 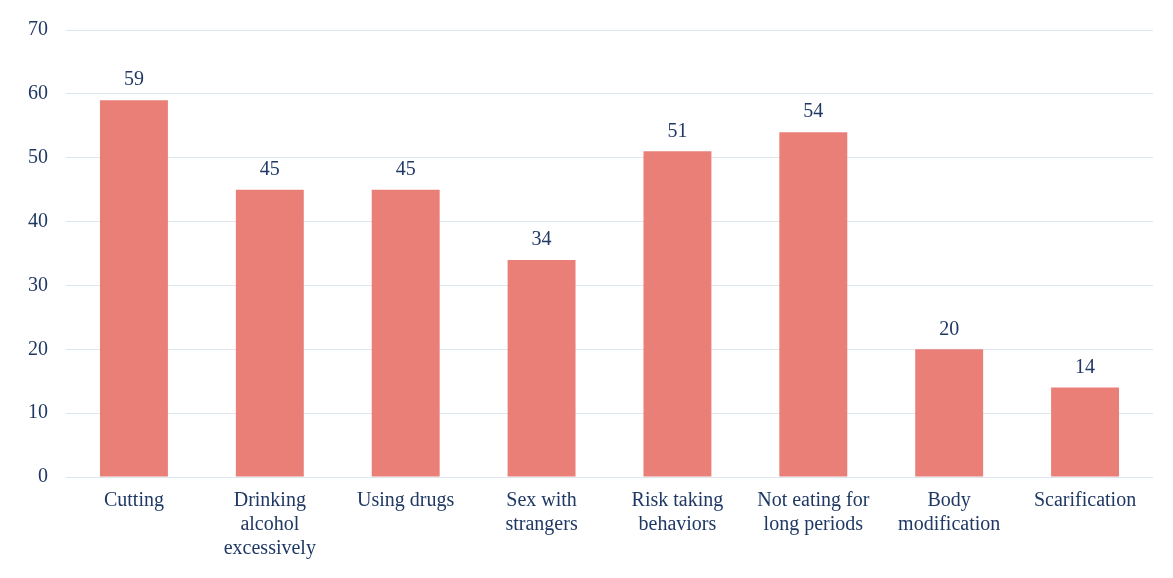 I want to click on y-tick-label: 70, so click(x=38, y=28).